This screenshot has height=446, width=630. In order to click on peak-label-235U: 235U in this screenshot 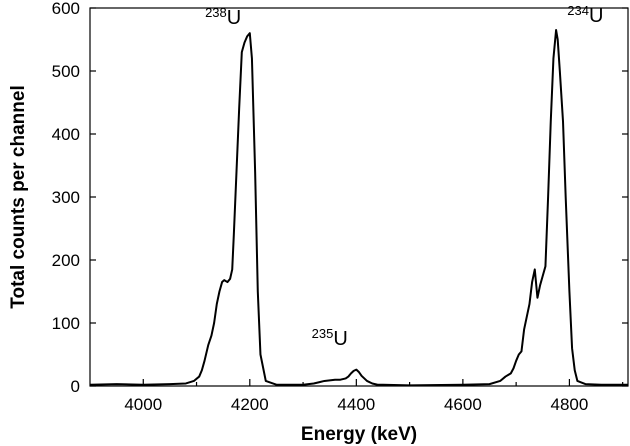, I will do `click(330, 338)`.